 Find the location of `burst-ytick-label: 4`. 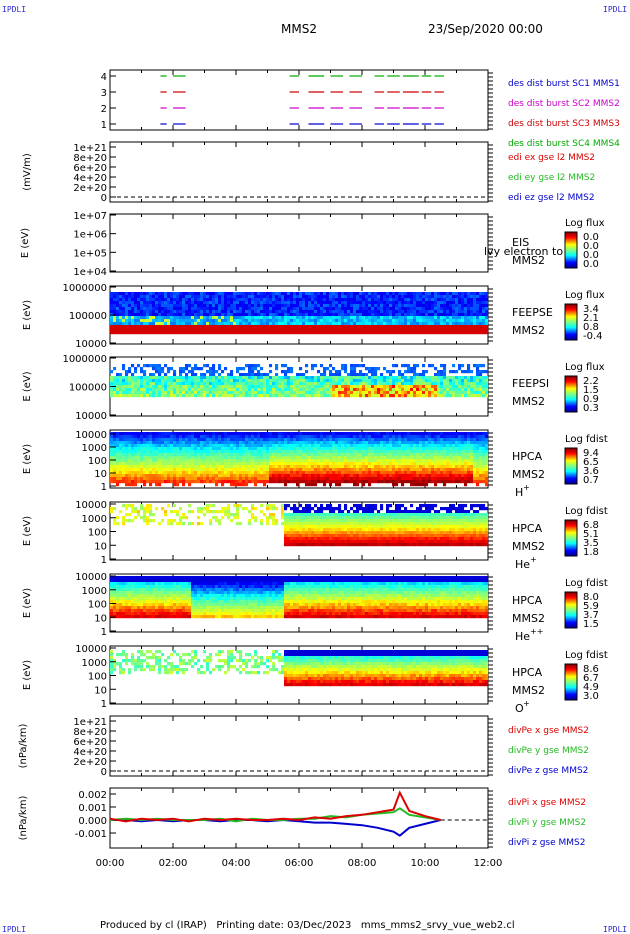

burst-ytick-label: 4 is located at coordinates (104, 77).